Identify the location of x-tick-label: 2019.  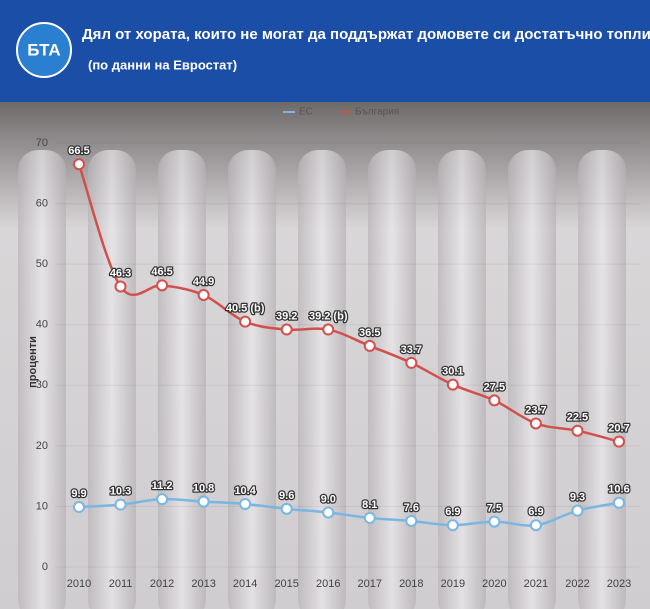
(453, 584).